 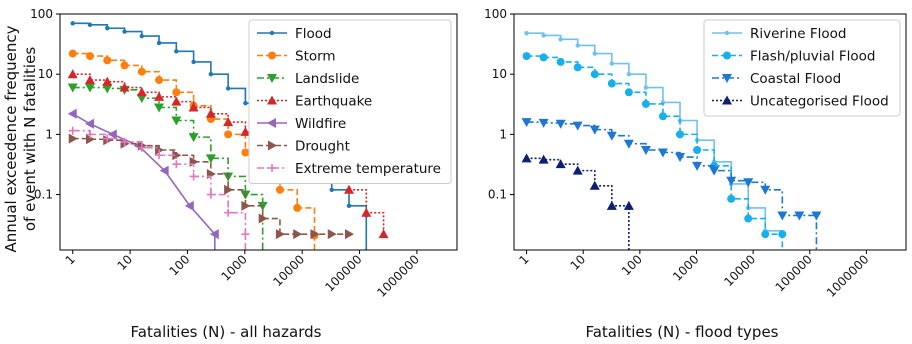 I want to click on legend-entry-riverine-flood: Riverine Flood, so click(x=779, y=34).